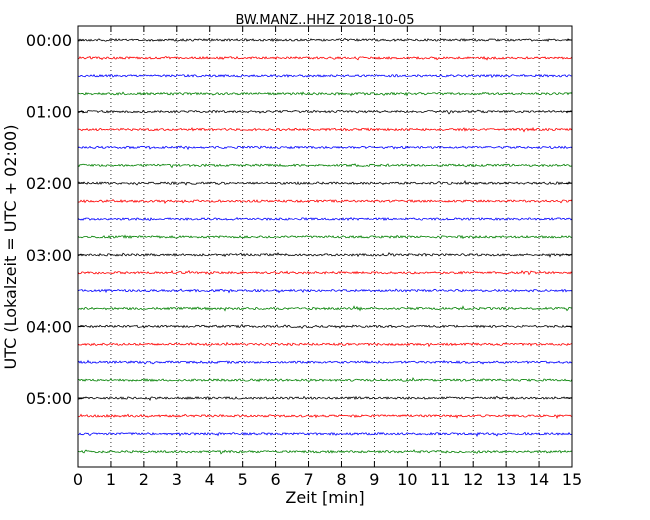 This screenshot has width=650, height=520. What do you see at coordinates (49, 326) in the screenshot?
I see `y-tick-label: 04:00` at bounding box center [49, 326].